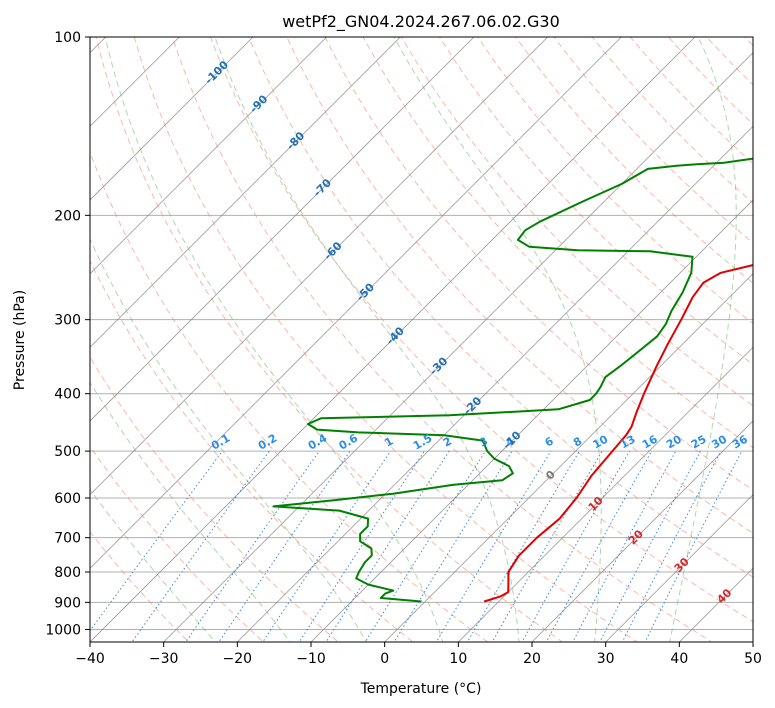 The image size is (775, 708). I want to click on x-tick-label: −30, so click(164, 659).